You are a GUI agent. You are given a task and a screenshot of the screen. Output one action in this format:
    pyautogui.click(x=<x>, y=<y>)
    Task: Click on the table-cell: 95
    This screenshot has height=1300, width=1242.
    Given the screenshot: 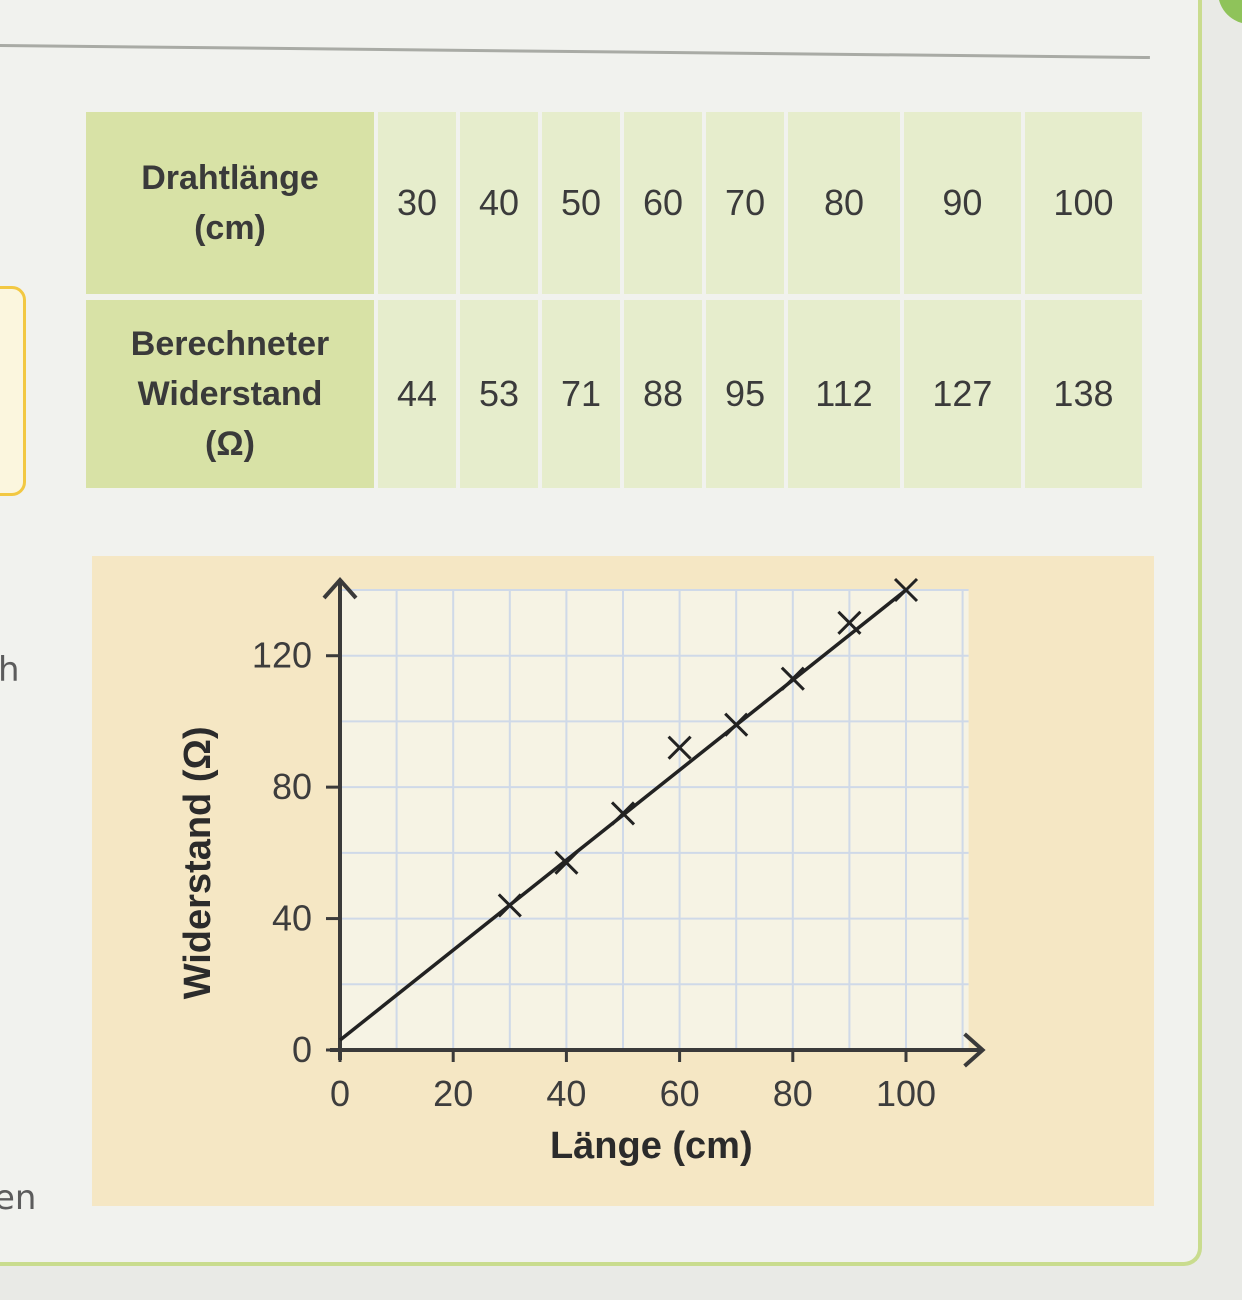 What is the action you would take?
    pyautogui.click(x=745, y=394)
    